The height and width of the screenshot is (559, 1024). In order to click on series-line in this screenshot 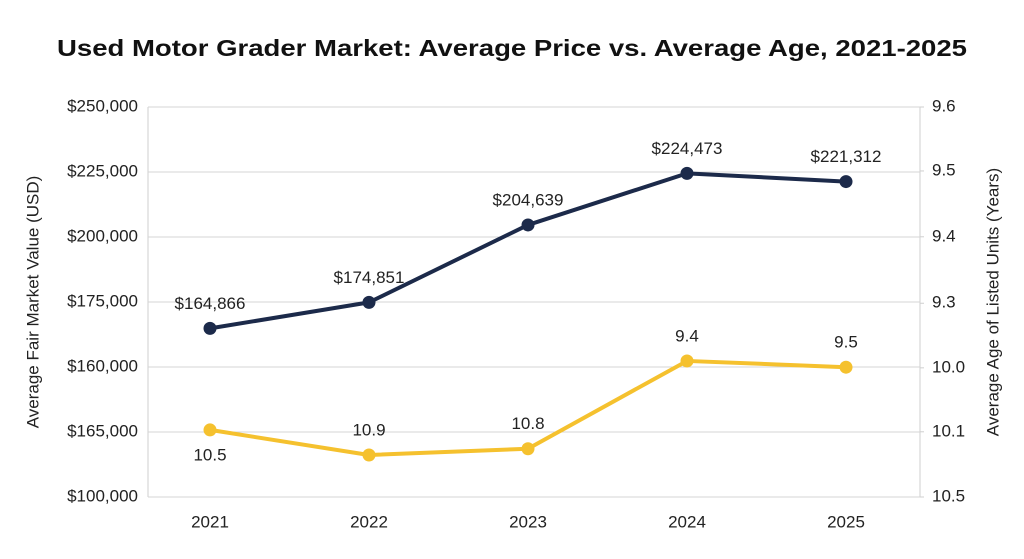, I will do `click(528, 407)`.